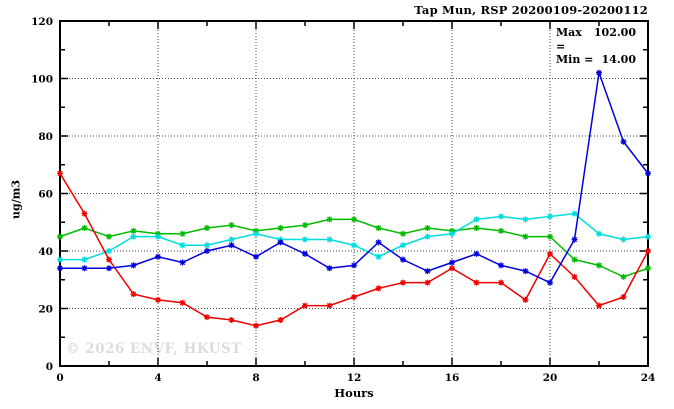 This screenshot has width=674, height=409. Describe the element at coordinates (45, 137) in the screenshot. I see `y-tick-label: 80` at that location.